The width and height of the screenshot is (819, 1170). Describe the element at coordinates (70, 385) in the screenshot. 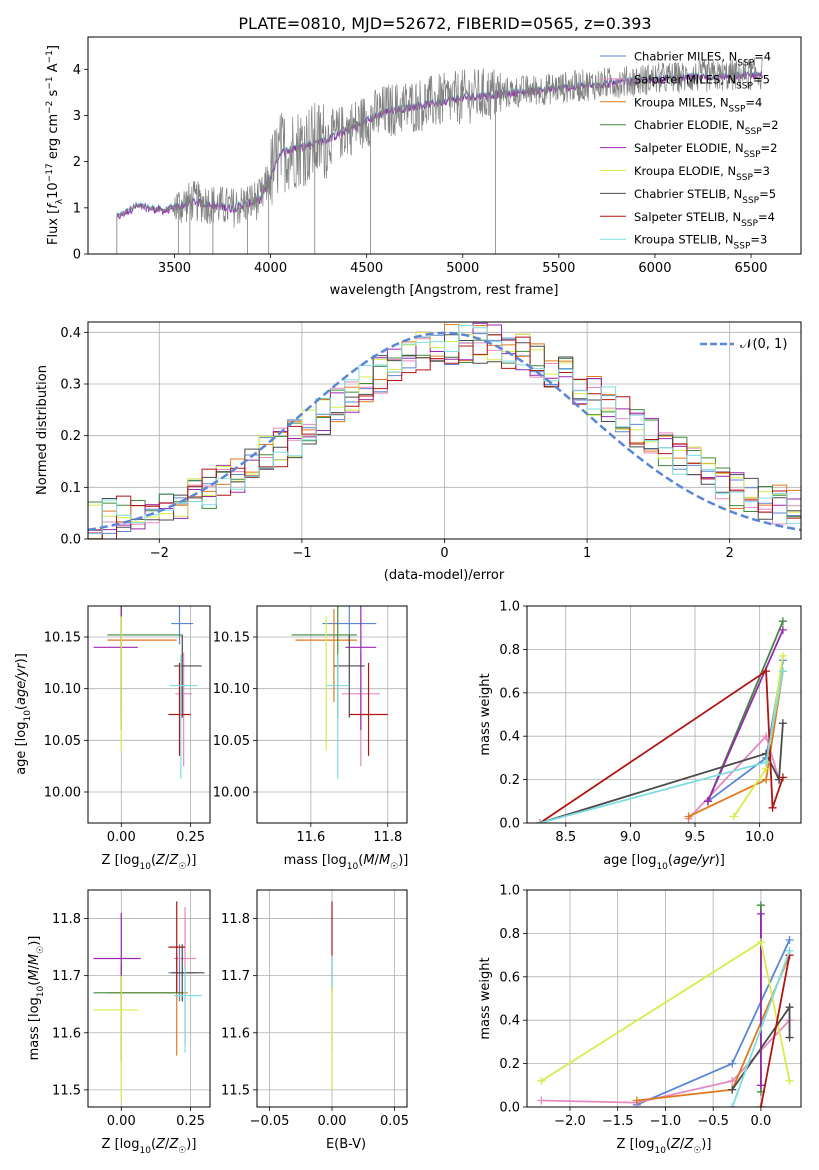

I see `y-tick-label: 0.3` at that location.